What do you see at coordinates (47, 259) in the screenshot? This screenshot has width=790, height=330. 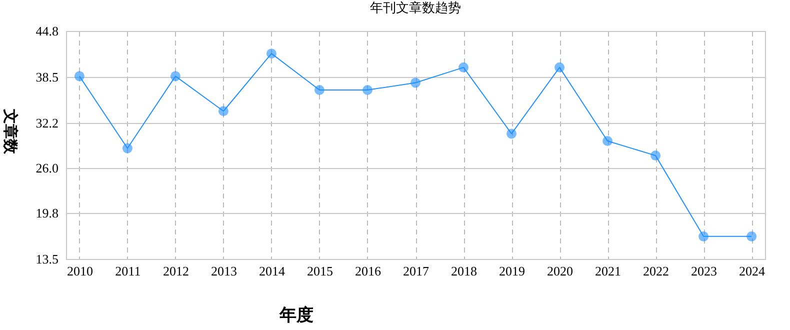 I see `y-tick-label: 13.5` at bounding box center [47, 259].